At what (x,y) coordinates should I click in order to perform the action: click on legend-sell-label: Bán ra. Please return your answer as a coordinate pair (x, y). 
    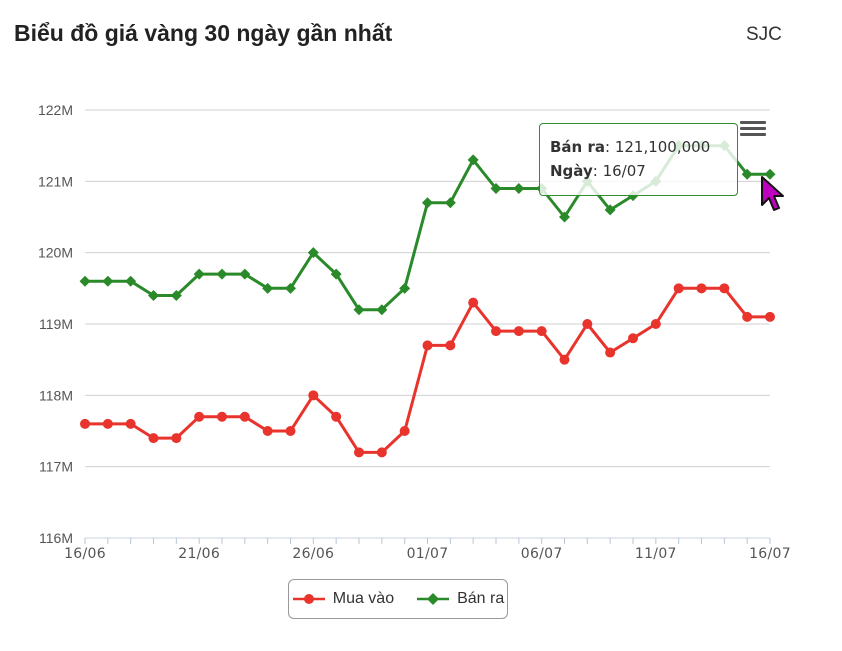
    Looking at the image, I should click on (481, 598).